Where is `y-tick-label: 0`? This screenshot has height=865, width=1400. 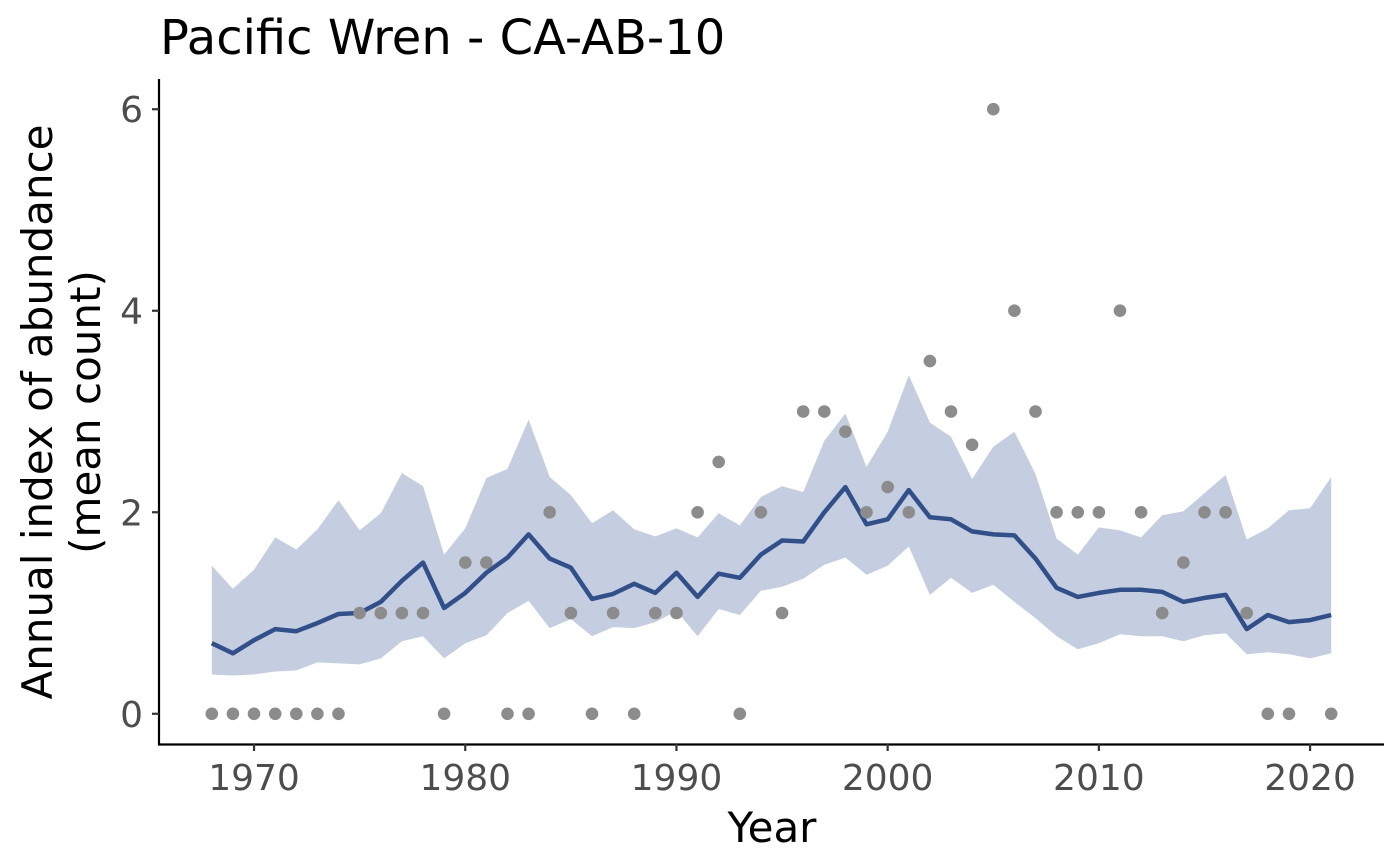 y-tick-label: 0 is located at coordinates (131, 715).